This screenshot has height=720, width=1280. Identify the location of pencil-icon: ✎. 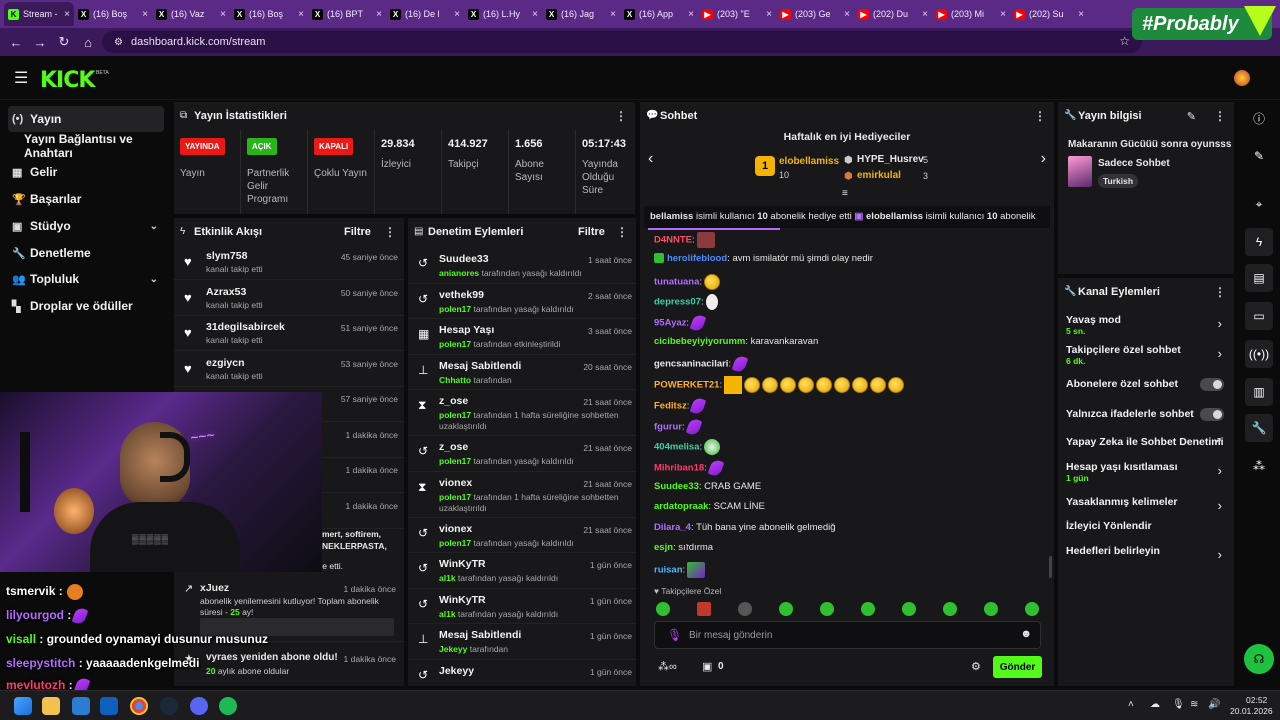
(1259, 156).